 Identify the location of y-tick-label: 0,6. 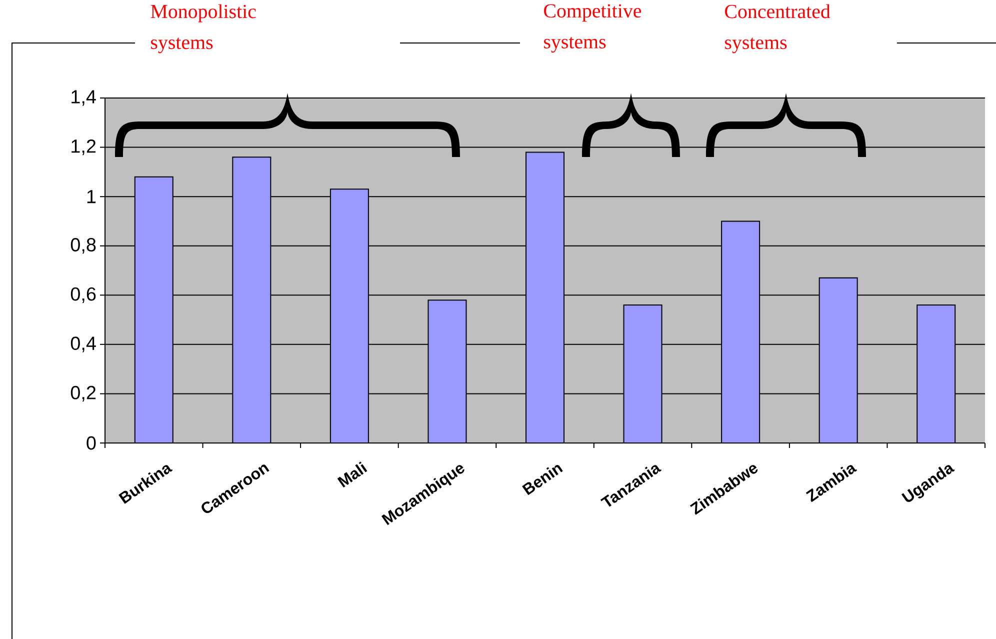
(83, 295).